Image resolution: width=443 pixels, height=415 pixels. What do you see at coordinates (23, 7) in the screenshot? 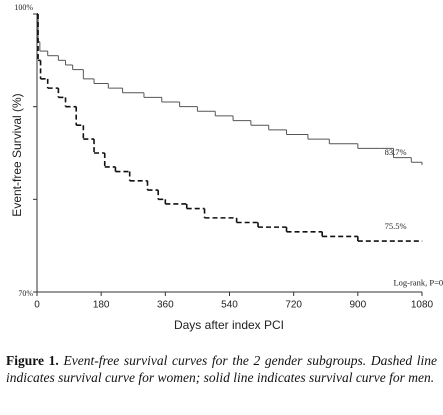
I see `y-tick-label: 100%` at bounding box center [23, 7].